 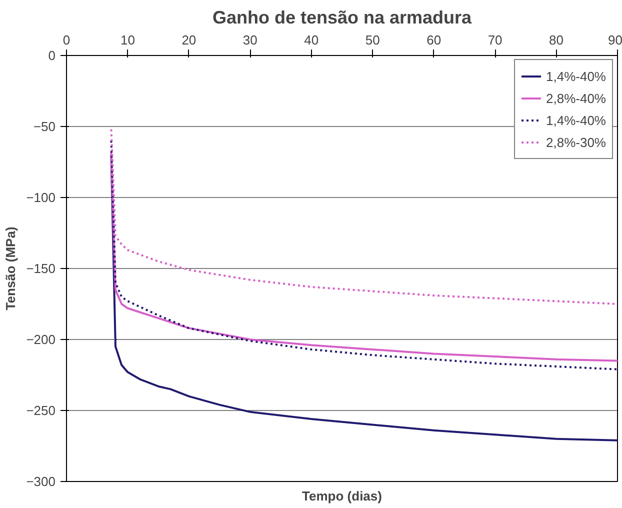 What do you see at coordinates (434, 40) in the screenshot?
I see `x-tick-label: 60` at bounding box center [434, 40].